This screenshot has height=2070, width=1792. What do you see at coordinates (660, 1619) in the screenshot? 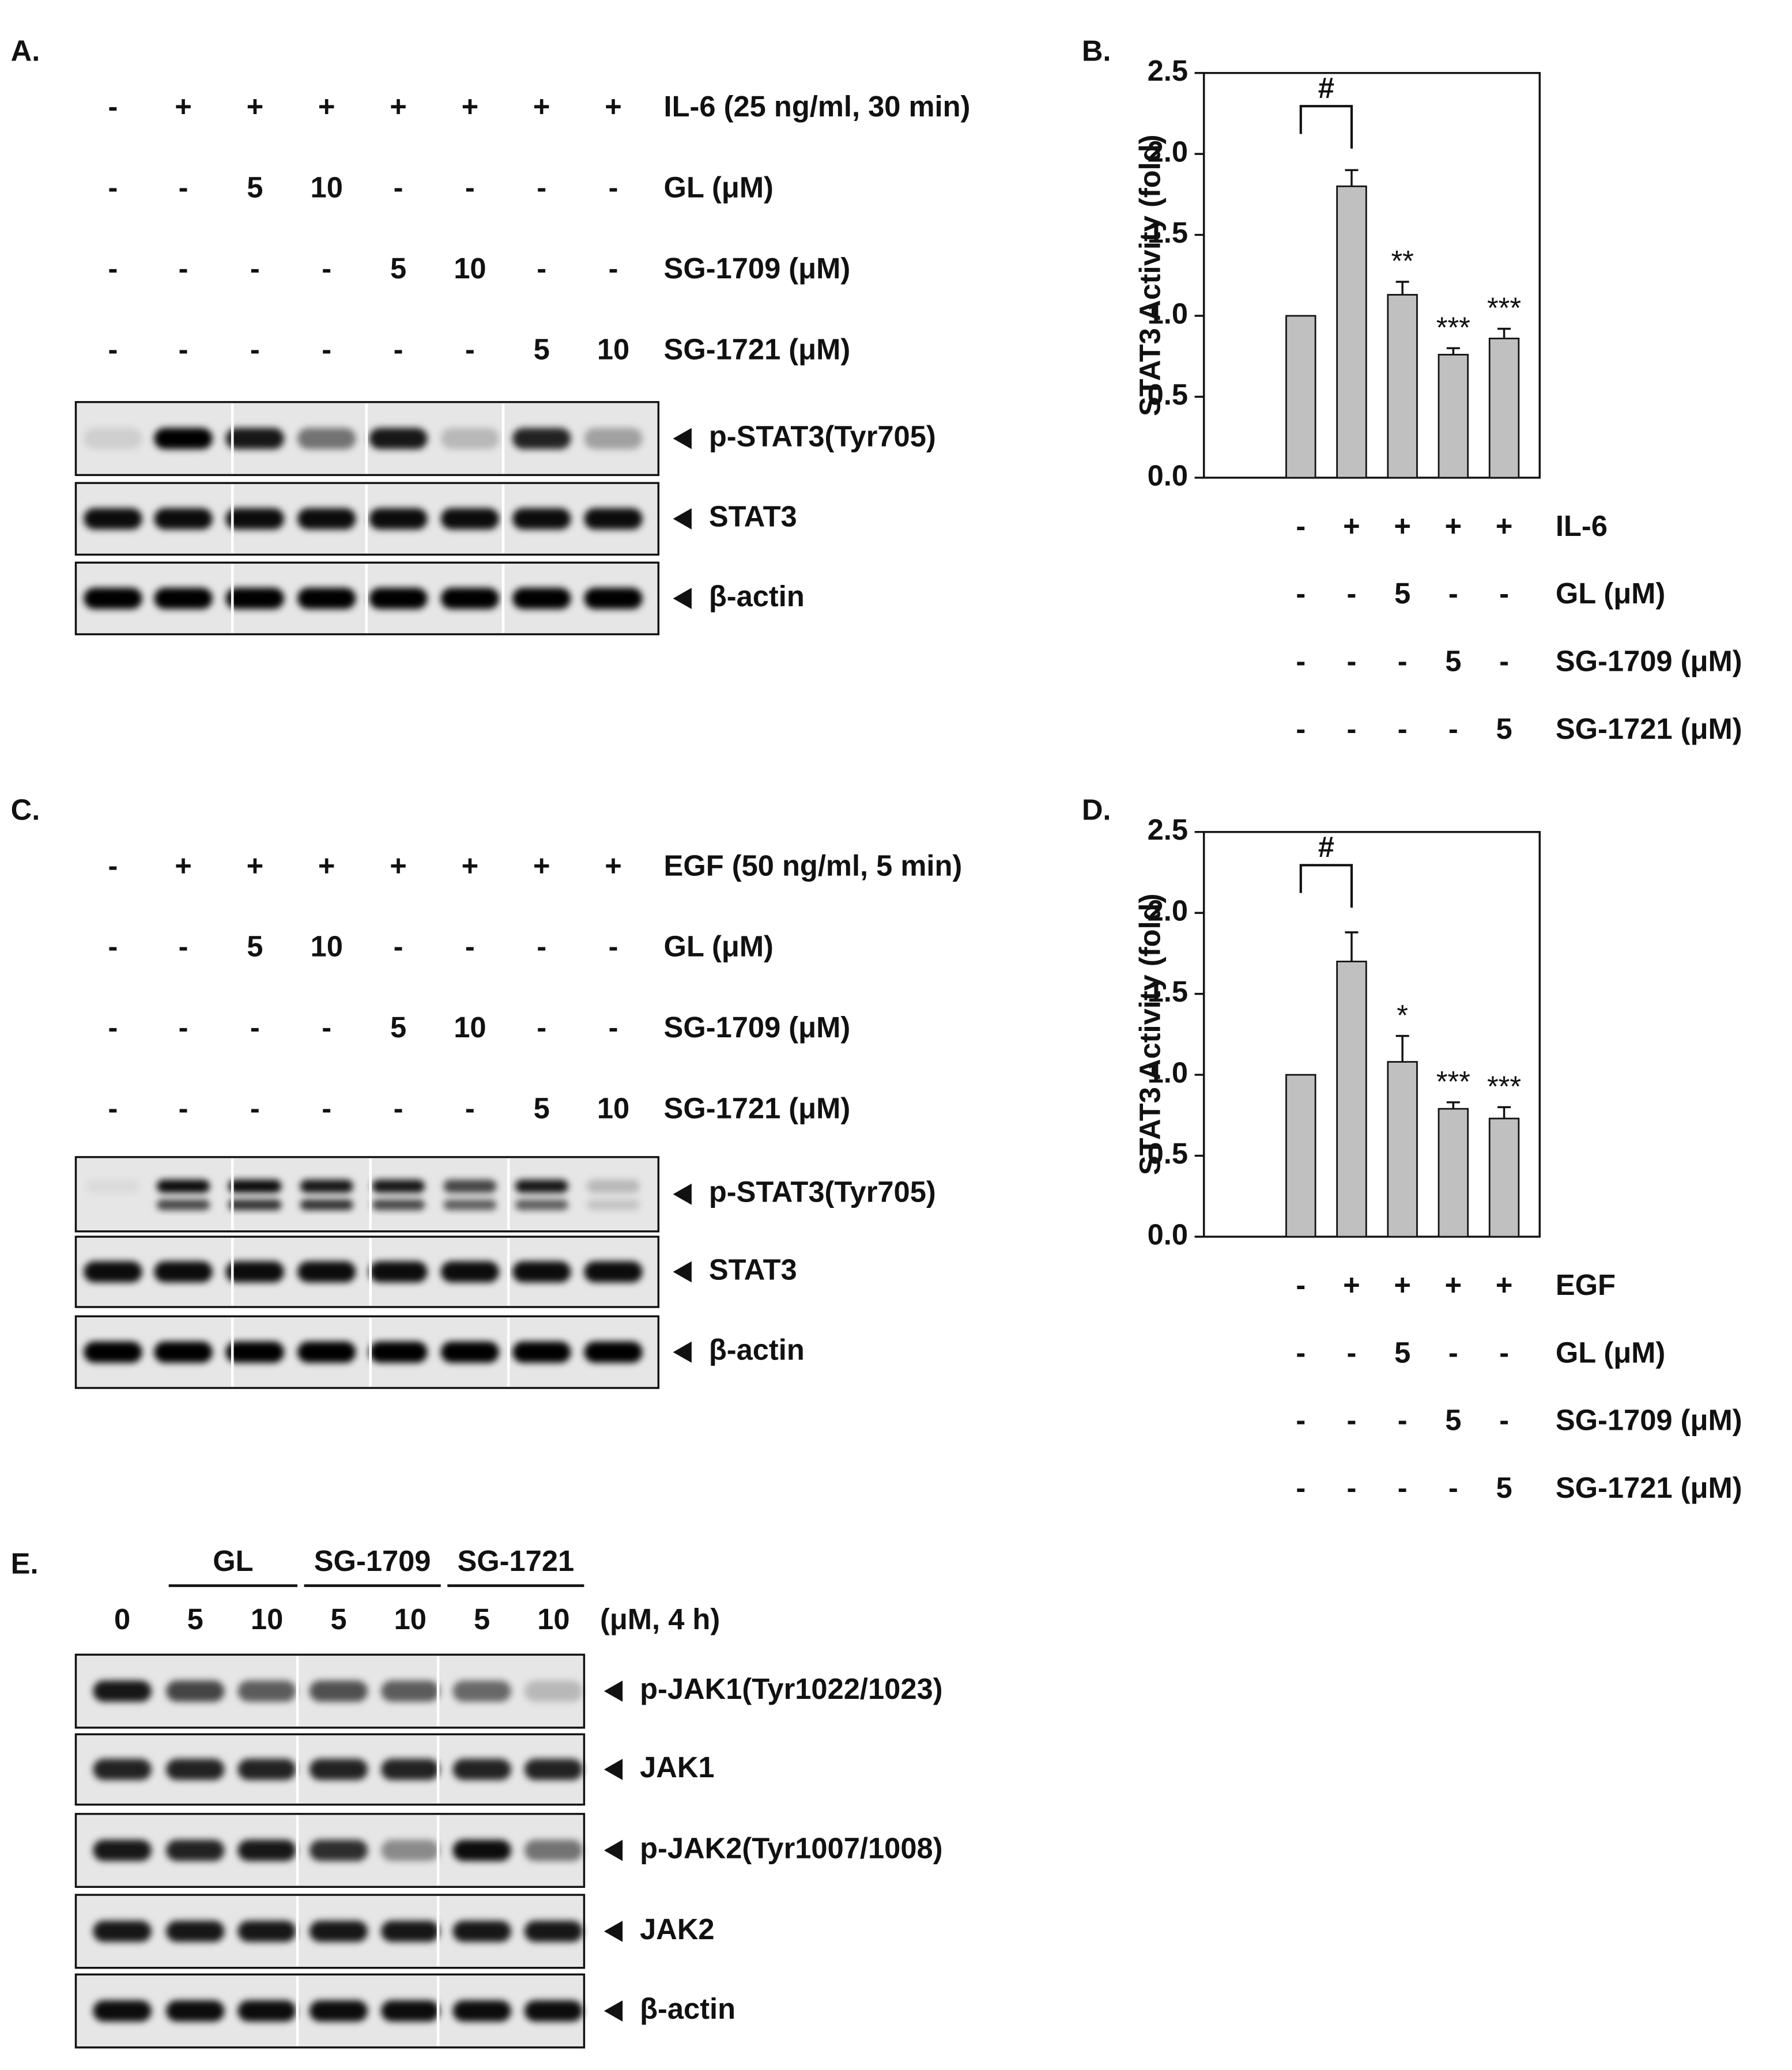
I see `unit-label: (μM, 4 h)` at bounding box center [660, 1619].